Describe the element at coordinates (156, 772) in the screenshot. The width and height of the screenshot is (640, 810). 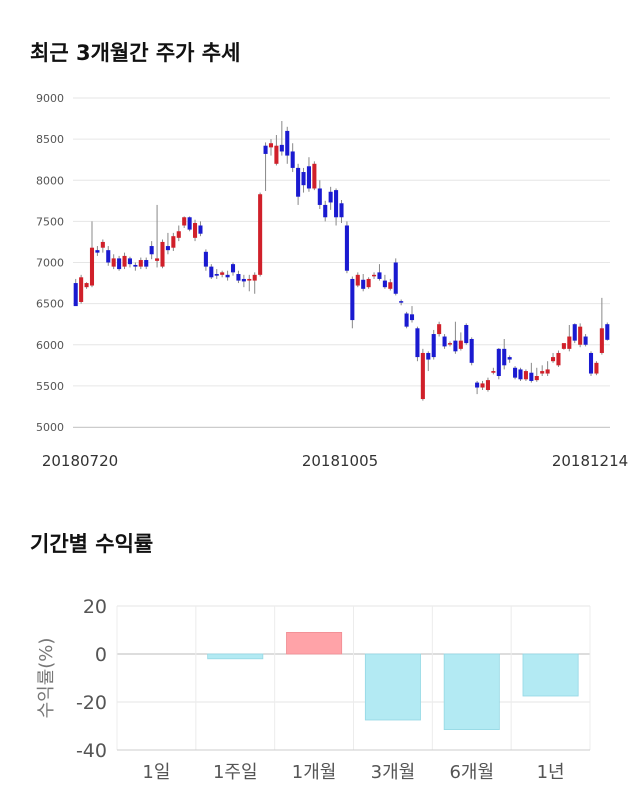
I see `category-label: 1일` at that location.